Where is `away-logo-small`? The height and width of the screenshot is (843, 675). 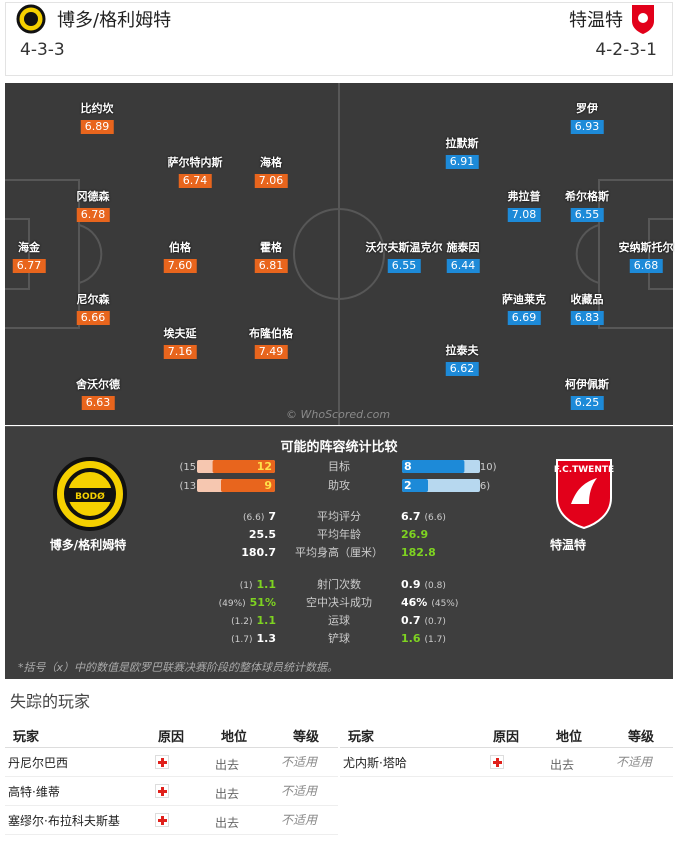 away-logo-small is located at coordinates (643, 19).